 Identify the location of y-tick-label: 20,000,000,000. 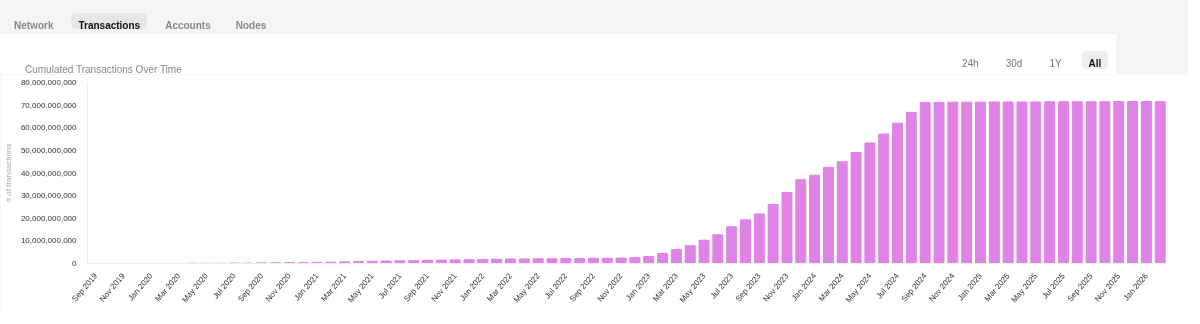
(49, 218).